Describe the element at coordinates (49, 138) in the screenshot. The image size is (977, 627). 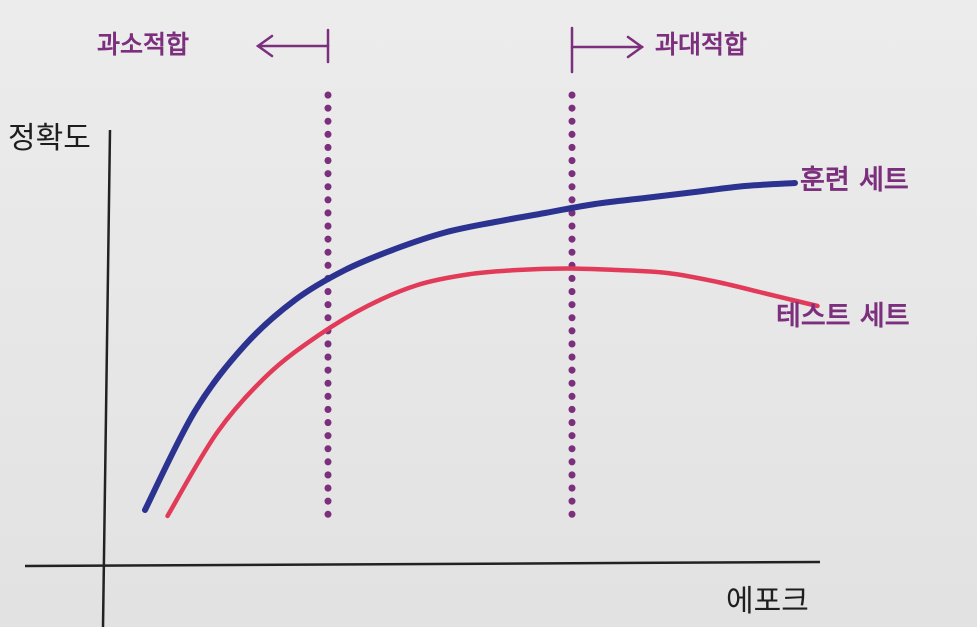
I see `y-axis-label: 정확도` at that location.